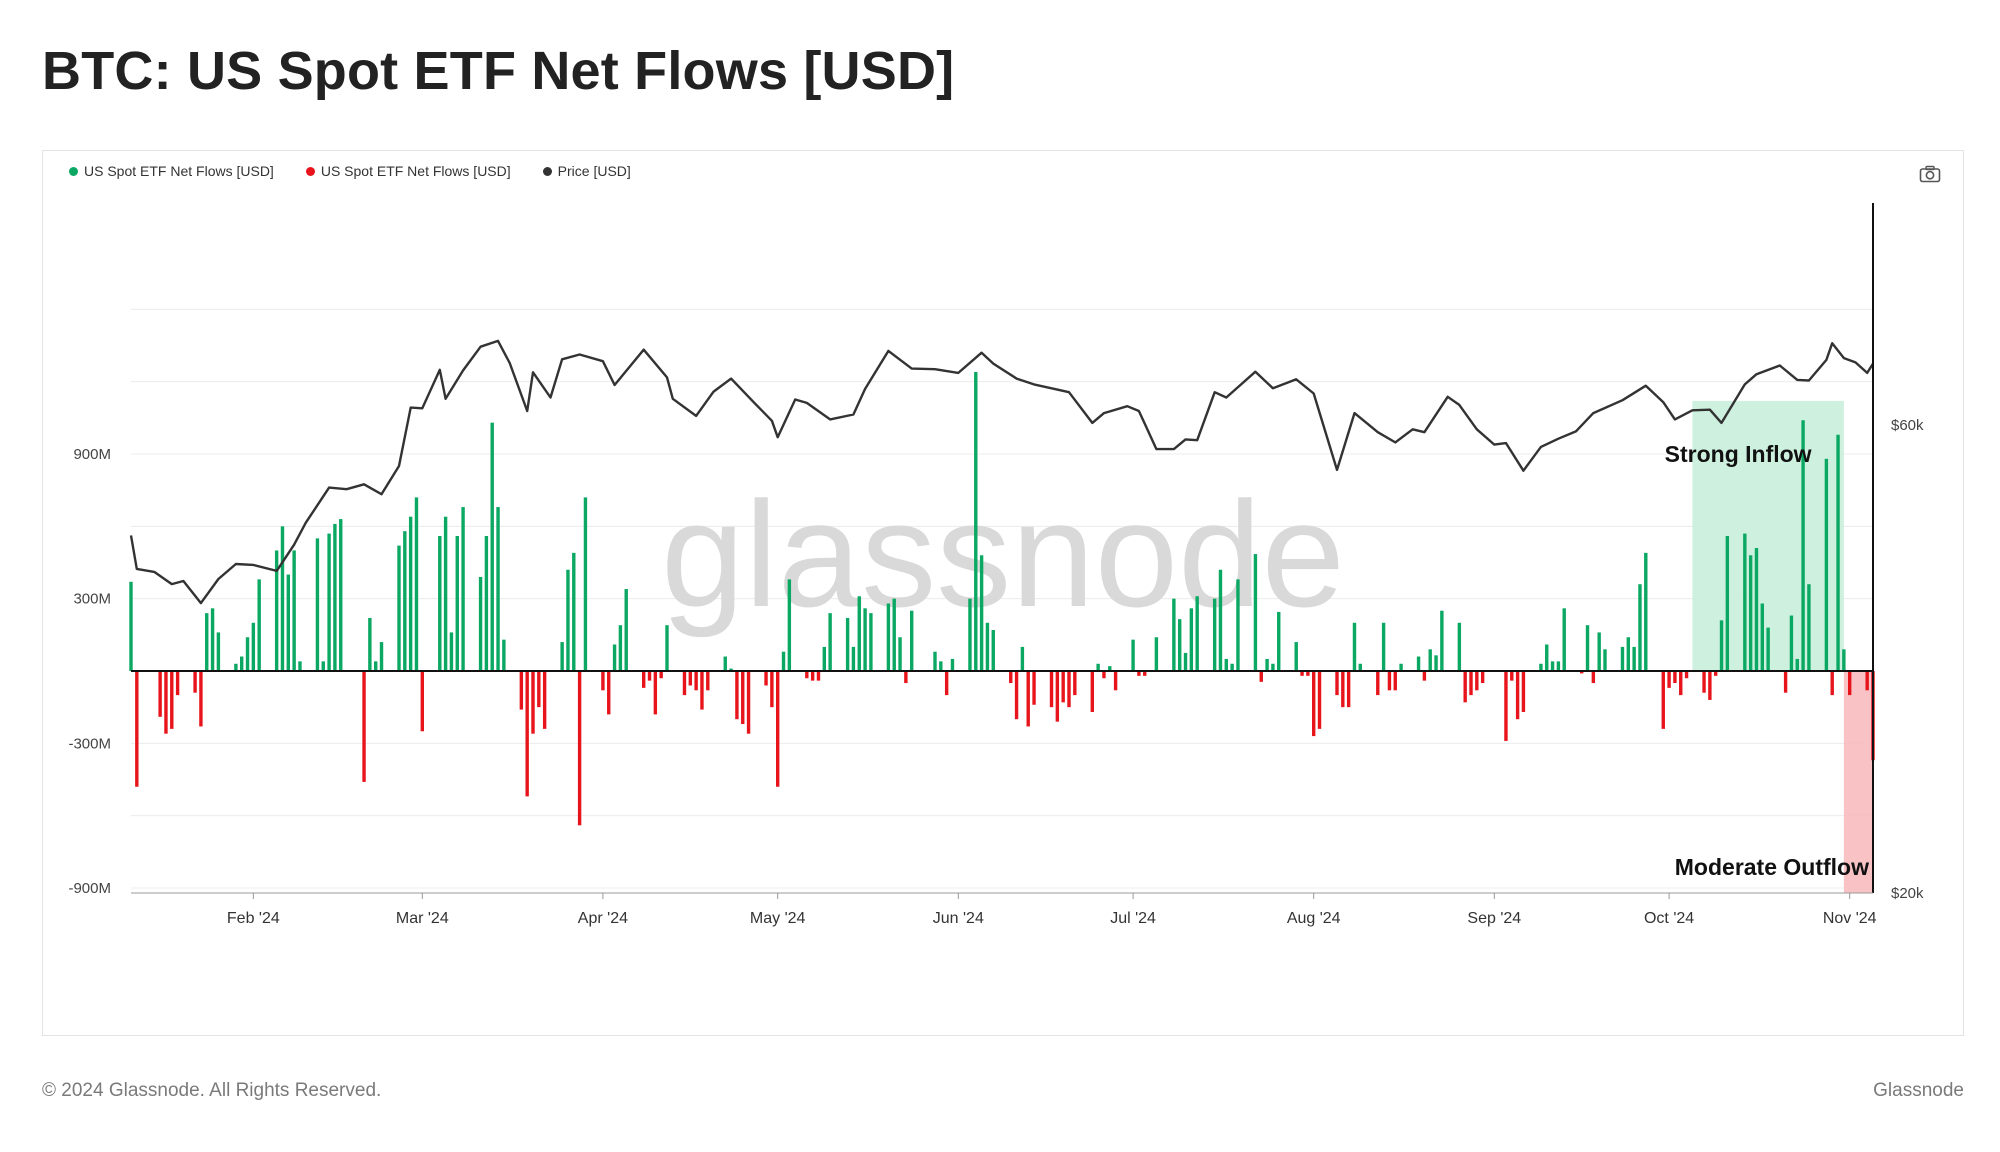 Image resolution: width=2000 pixels, height=1152 pixels. Describe the element at coordinates (586, 171) in the screenshot. I see `legend-item-price: Price [USD]` at that location.